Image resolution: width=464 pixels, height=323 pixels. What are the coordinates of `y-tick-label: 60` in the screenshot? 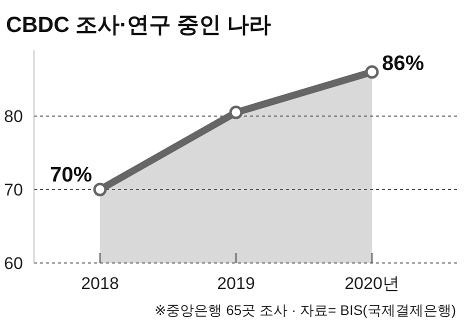 It's located at (13, 263).